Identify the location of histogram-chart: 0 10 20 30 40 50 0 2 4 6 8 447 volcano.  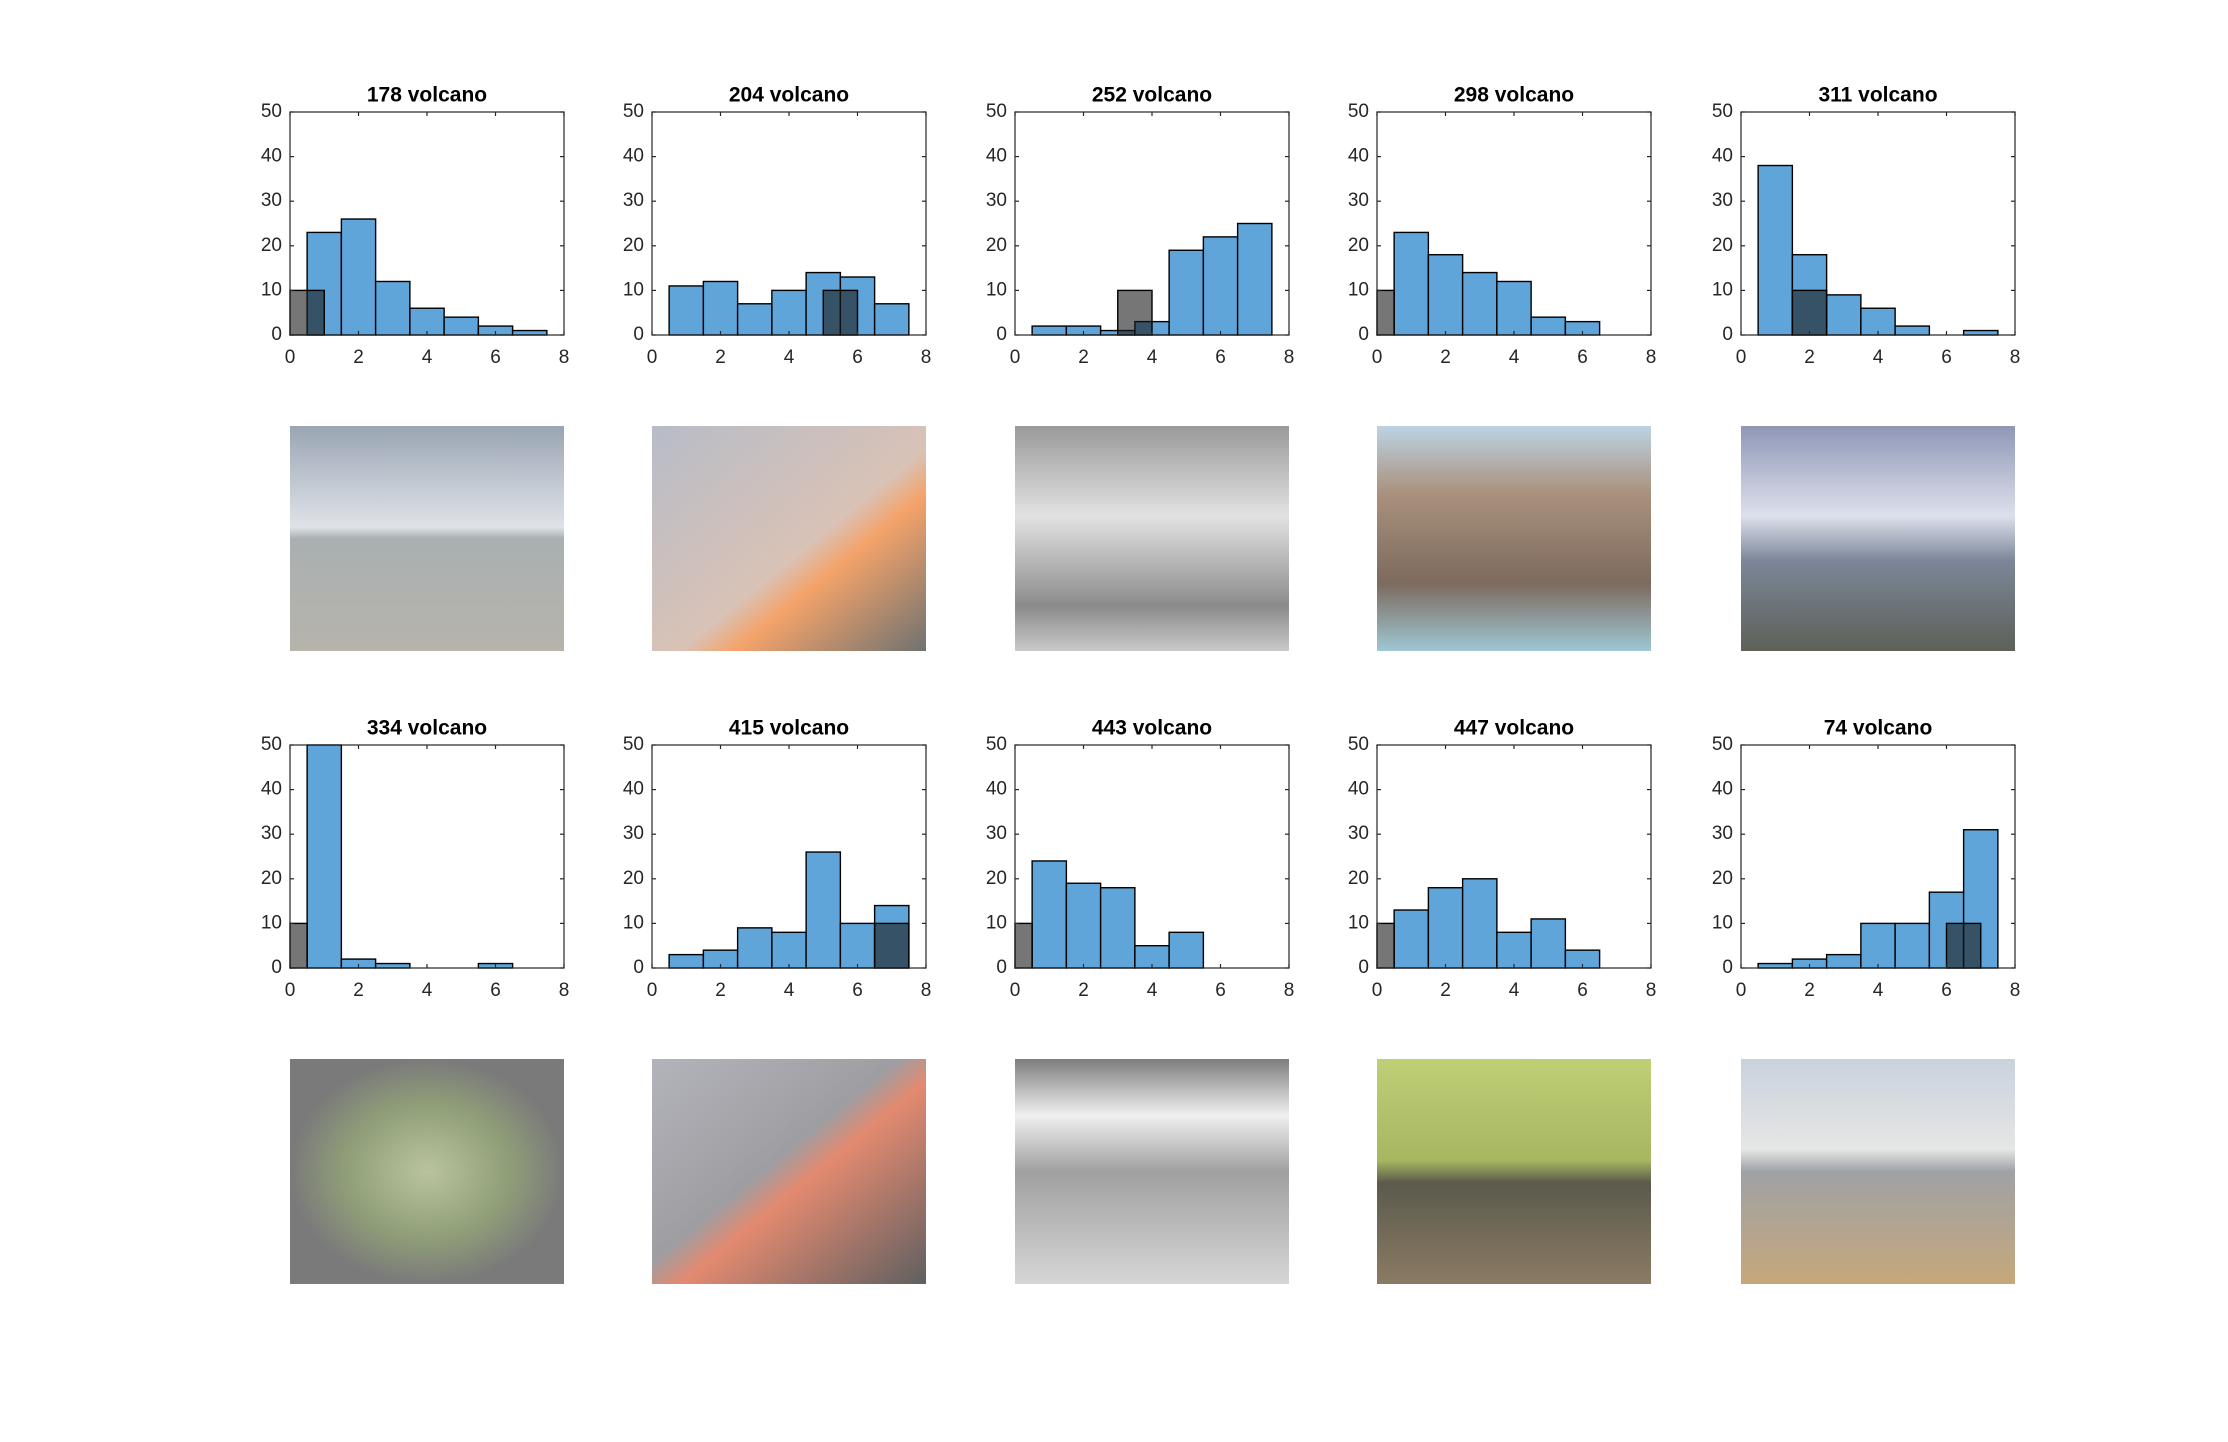
(1502, 859).